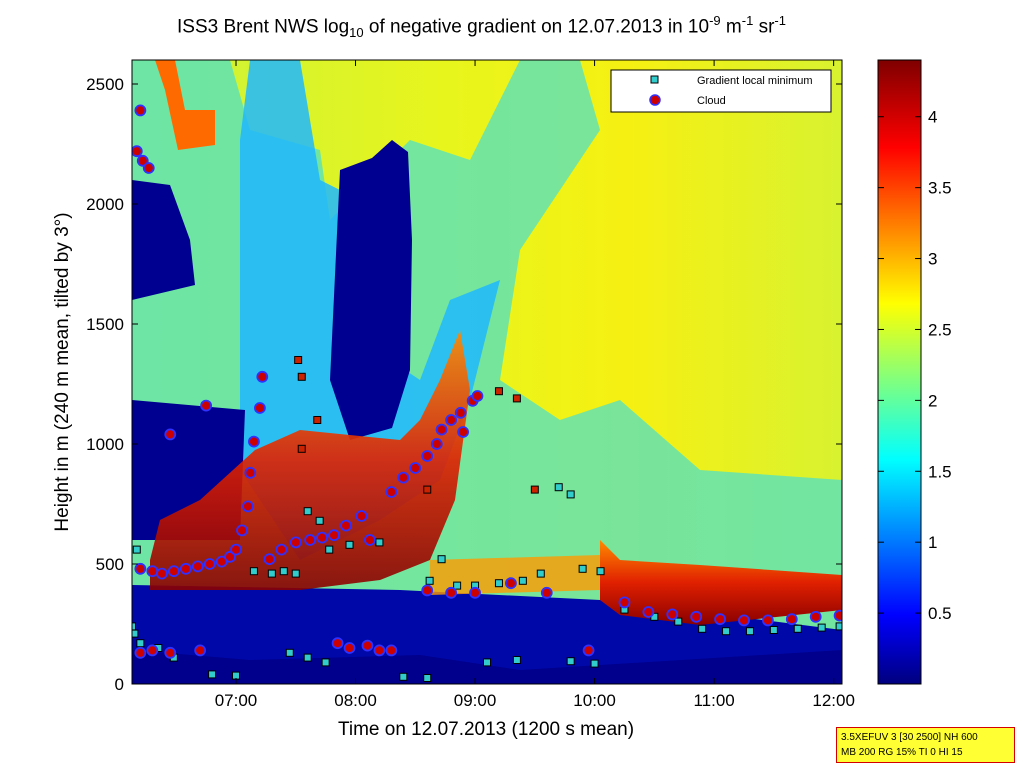 This screenshot has height=767, width=1023. I want to click on info-line-2: MB 200 RG 15% TI 0 HI 15, so click(902, 752).